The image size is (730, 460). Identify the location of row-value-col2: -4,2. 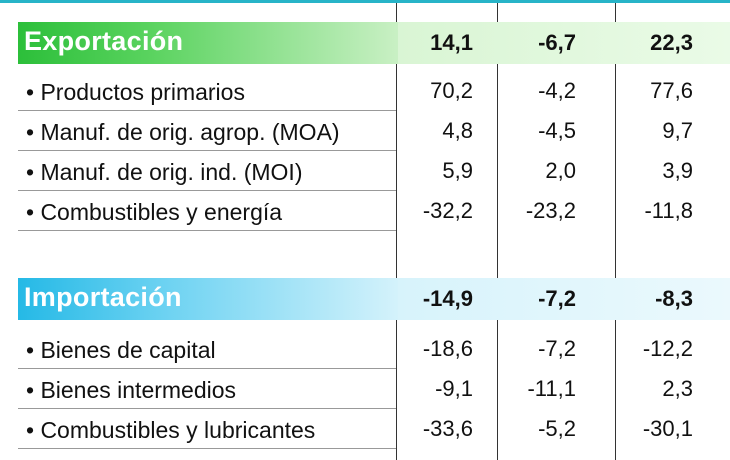
(557, 90).